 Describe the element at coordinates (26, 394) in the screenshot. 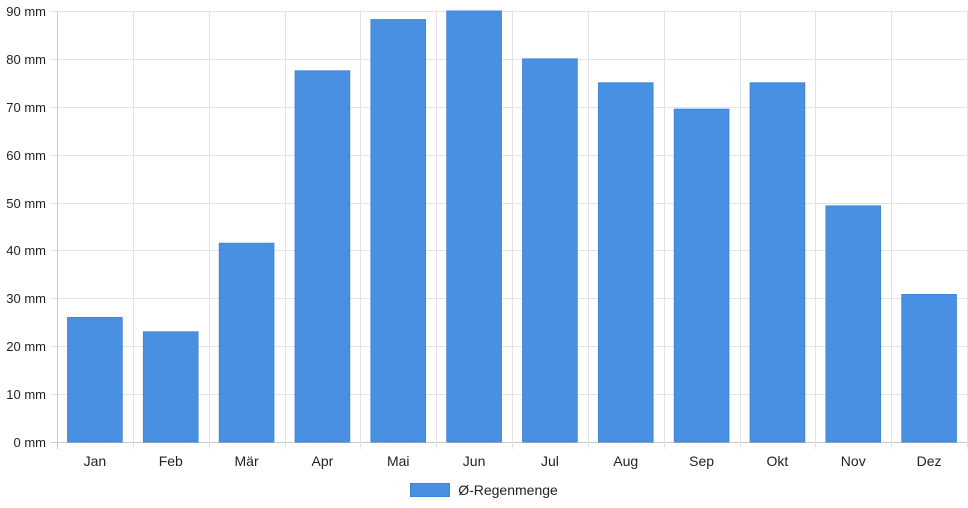

I see `y-tick-label: 10 mm` at that location.